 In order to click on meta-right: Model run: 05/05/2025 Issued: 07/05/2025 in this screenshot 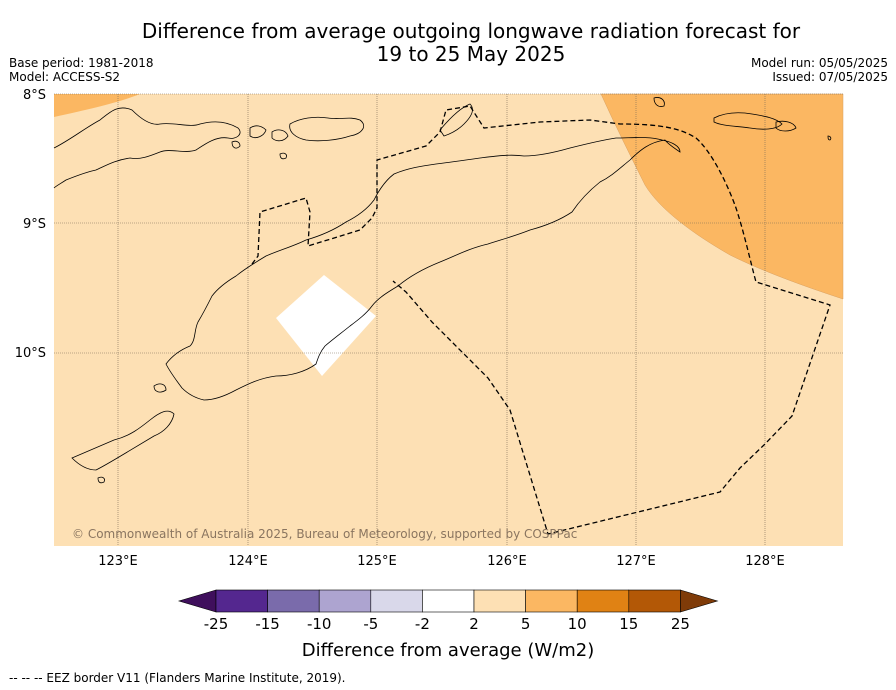, I will do `click(819, 70)`.